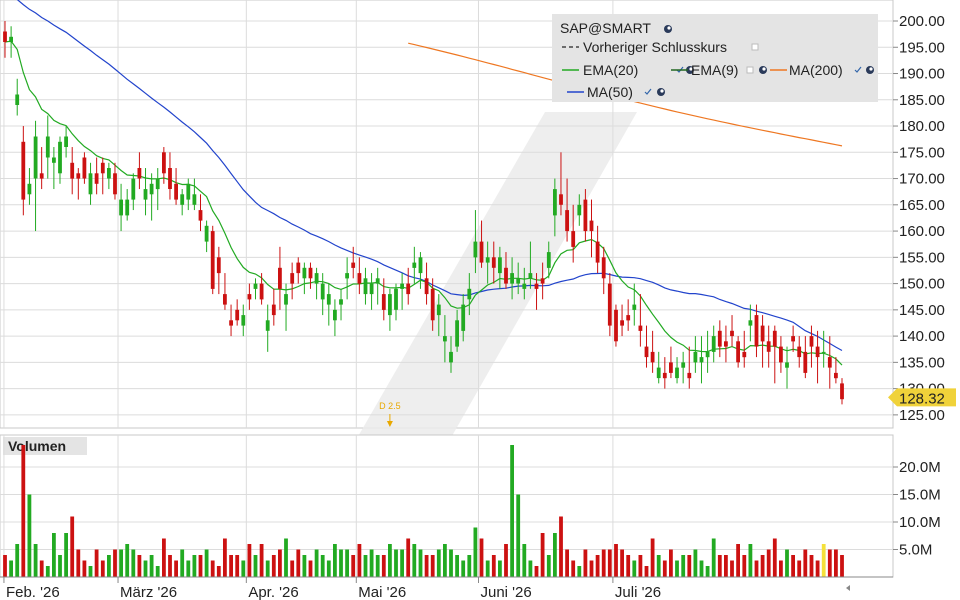 The image size is (960, 600). Describe the element at coordinates (505, 592) in the screenshot. I see `time-tick-label: Juni '26` at that location.